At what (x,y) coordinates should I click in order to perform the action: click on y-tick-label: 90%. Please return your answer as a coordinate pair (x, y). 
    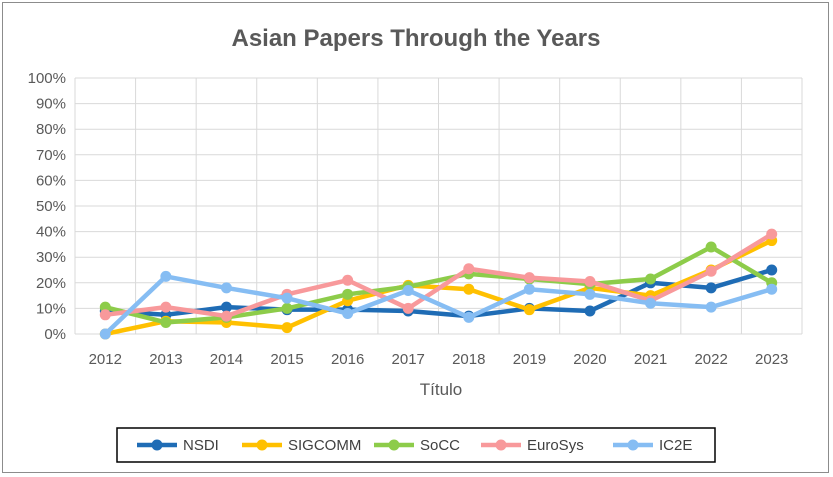
    Looking at the image, I should click on (51, 104).